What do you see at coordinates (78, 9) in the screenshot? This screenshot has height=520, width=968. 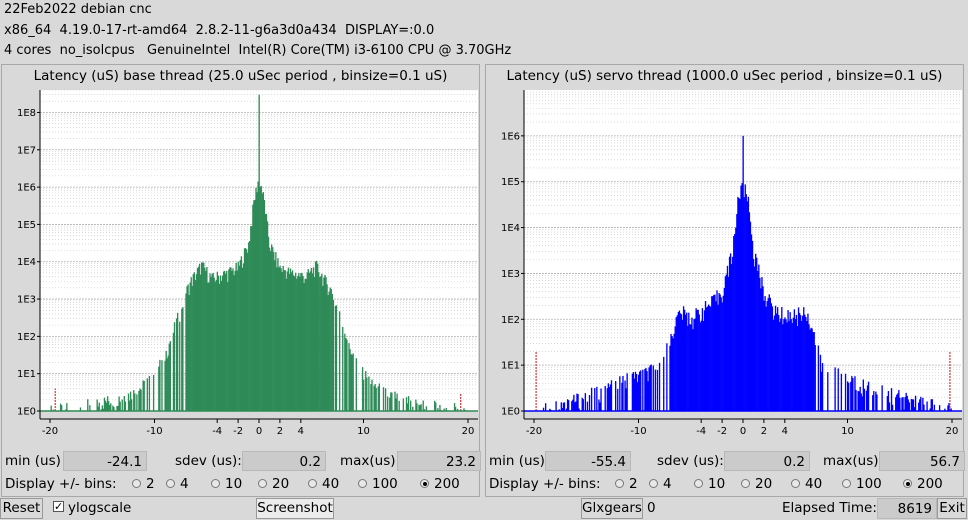 I see `host-info: 22Feb2022 debian cnc` at bounding box center [78, 9].